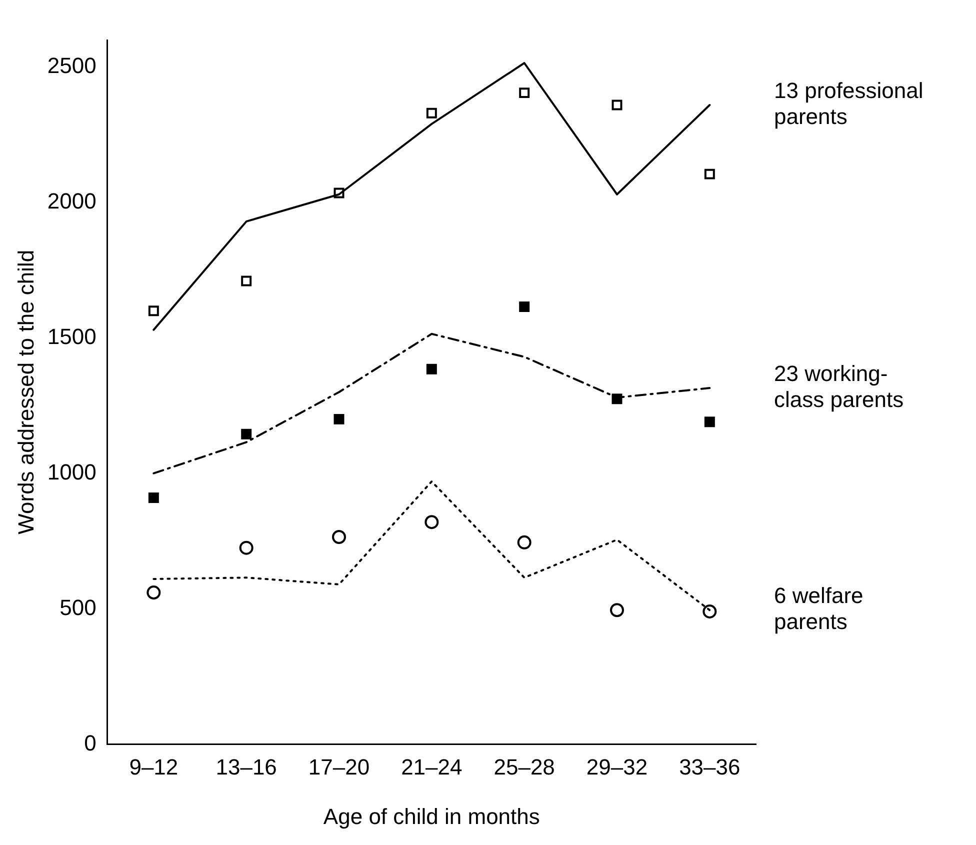 Image resolution: width=976 pixels, height=845 pixels. I want to click on x-axis-title: Age of child in months, so click(431, 816).